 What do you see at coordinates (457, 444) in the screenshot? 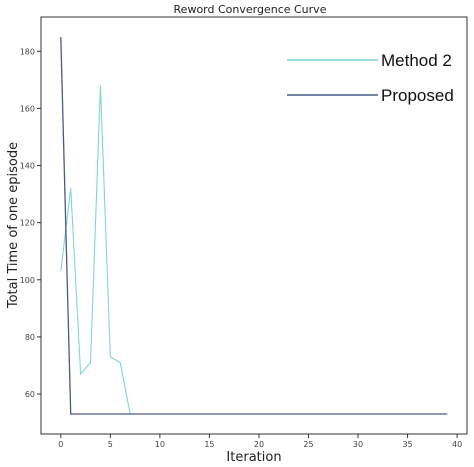
I see `x-tick-label: 40` at bounding box center [457, 444].